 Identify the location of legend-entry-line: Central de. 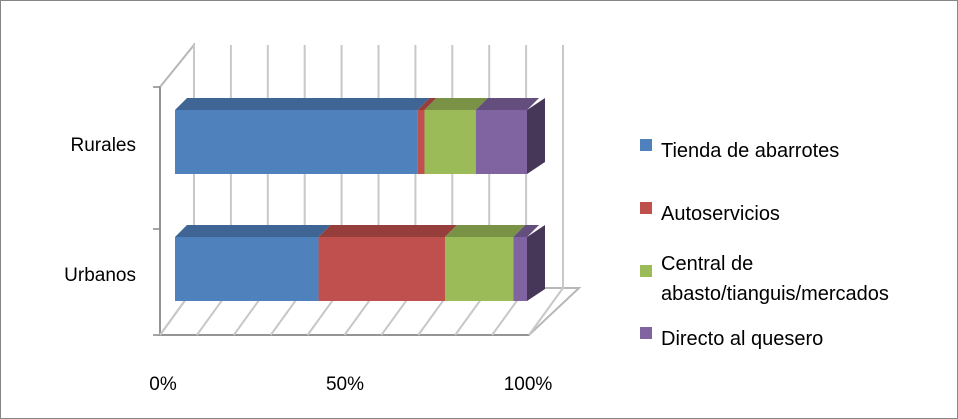
(707, 264).